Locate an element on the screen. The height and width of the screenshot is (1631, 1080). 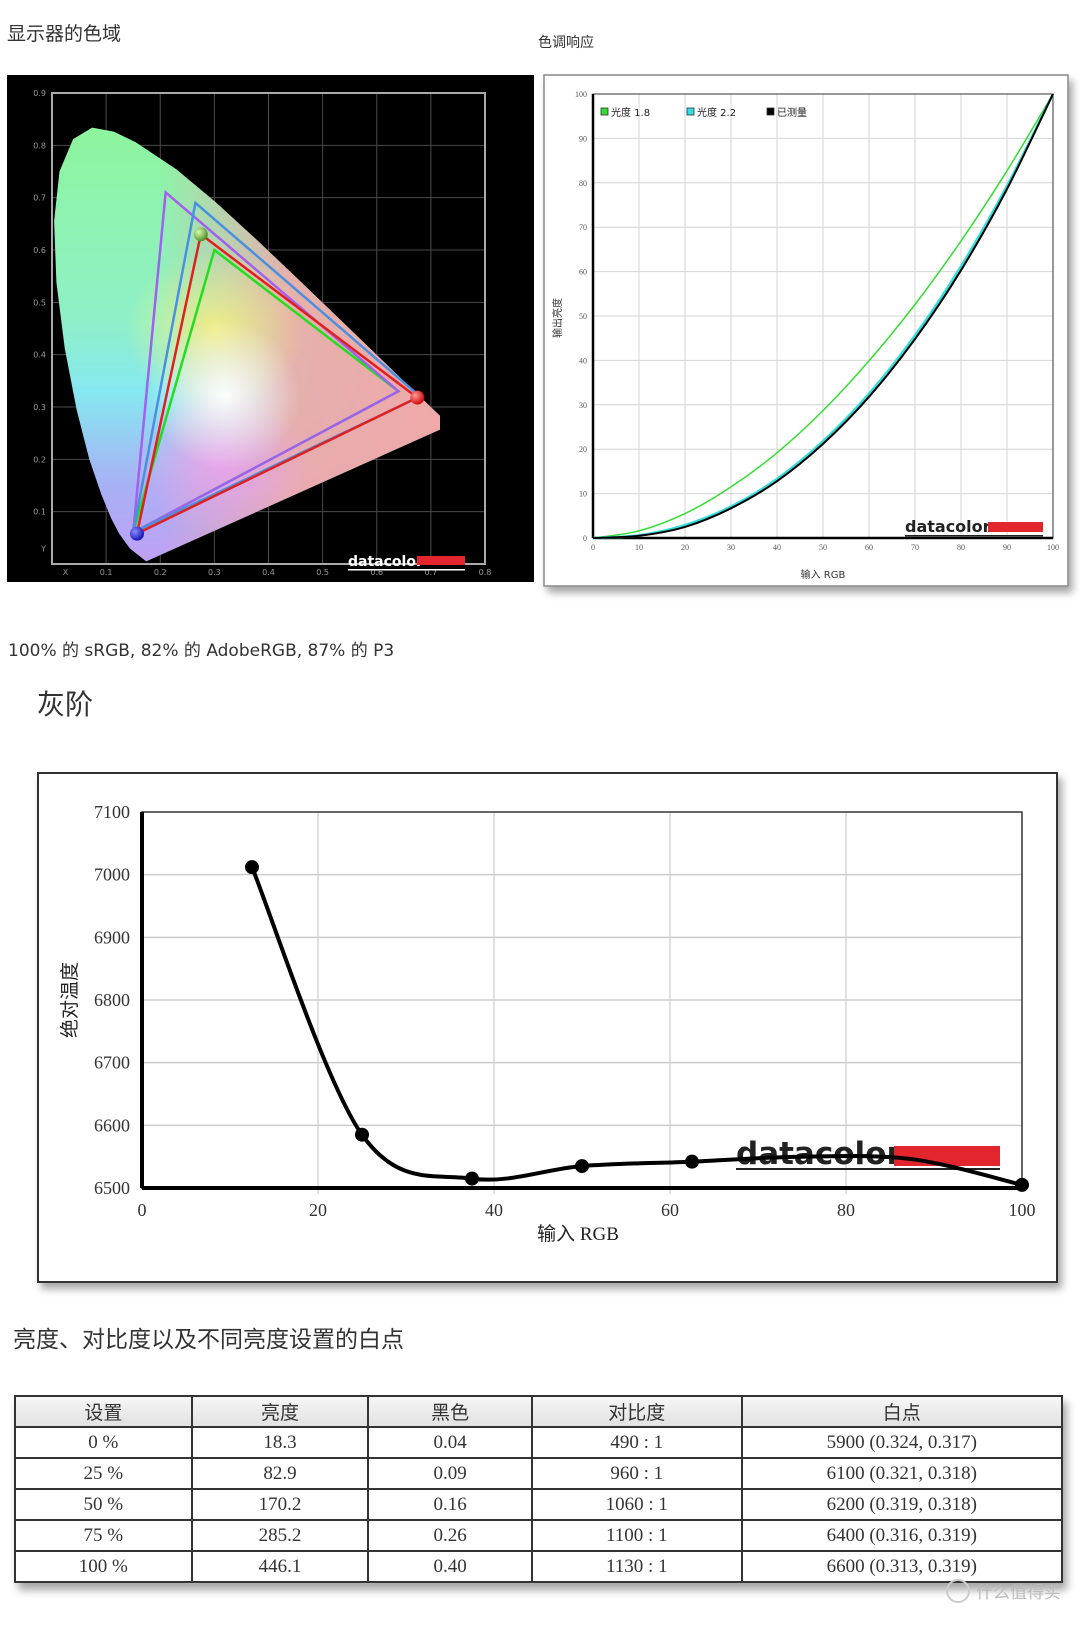
gamma-grid is located at coordinates (822, 316).